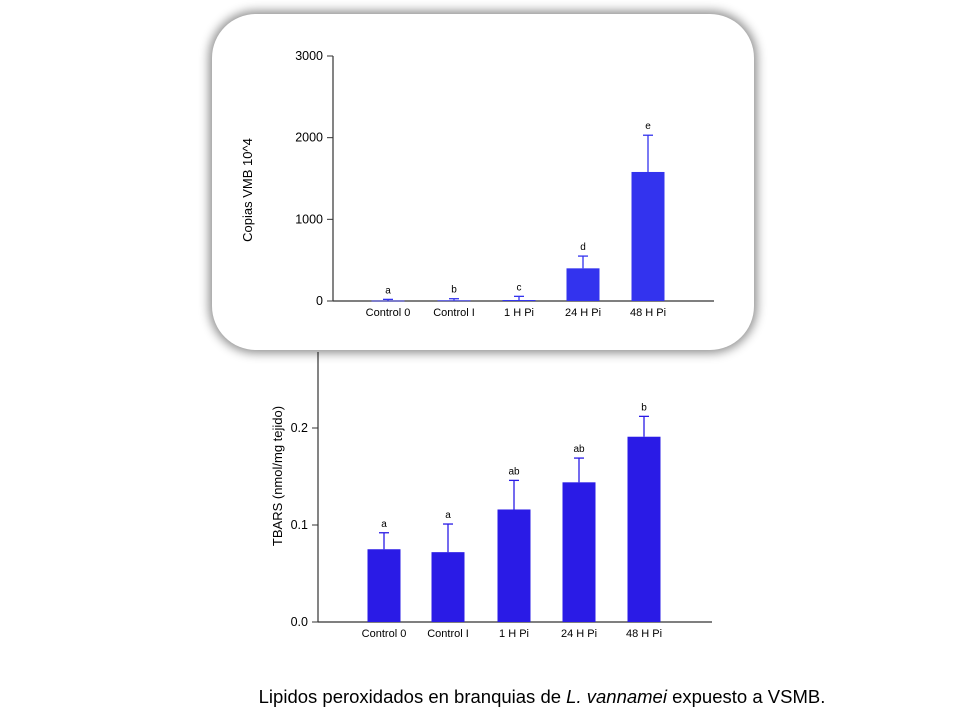 The image size is (960, 720). I want to click on copies-significance-label: b, so click(454, 290).